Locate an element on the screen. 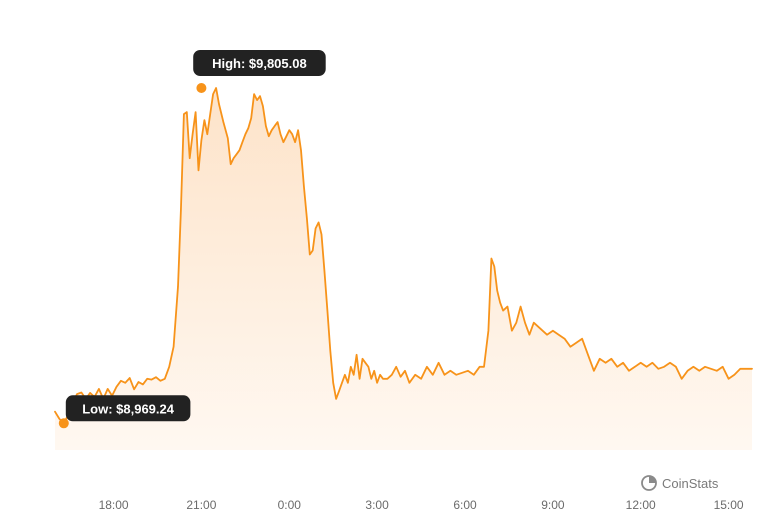 The width and height of the screenshot is (768, 524). high-tooltip: High: $9,805.08 is located at coordinates (259, 63).